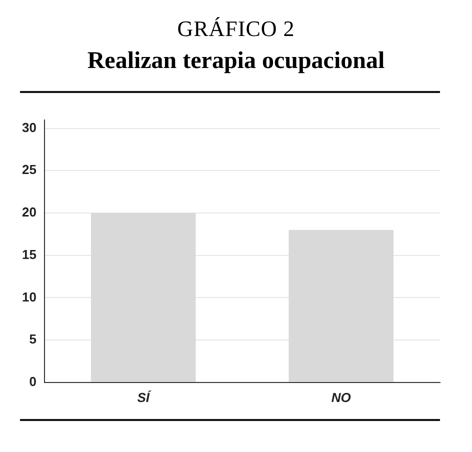  I want to click on y-tick-label: 5, so click(32, 339).